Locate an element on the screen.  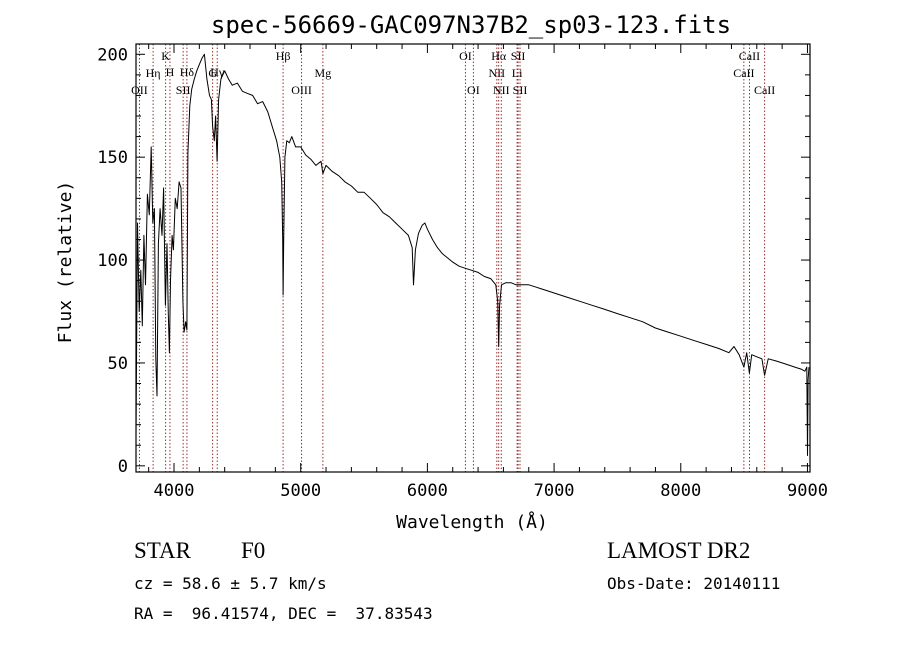
y-tick-label: 150 is located at coordinates (112, 158).